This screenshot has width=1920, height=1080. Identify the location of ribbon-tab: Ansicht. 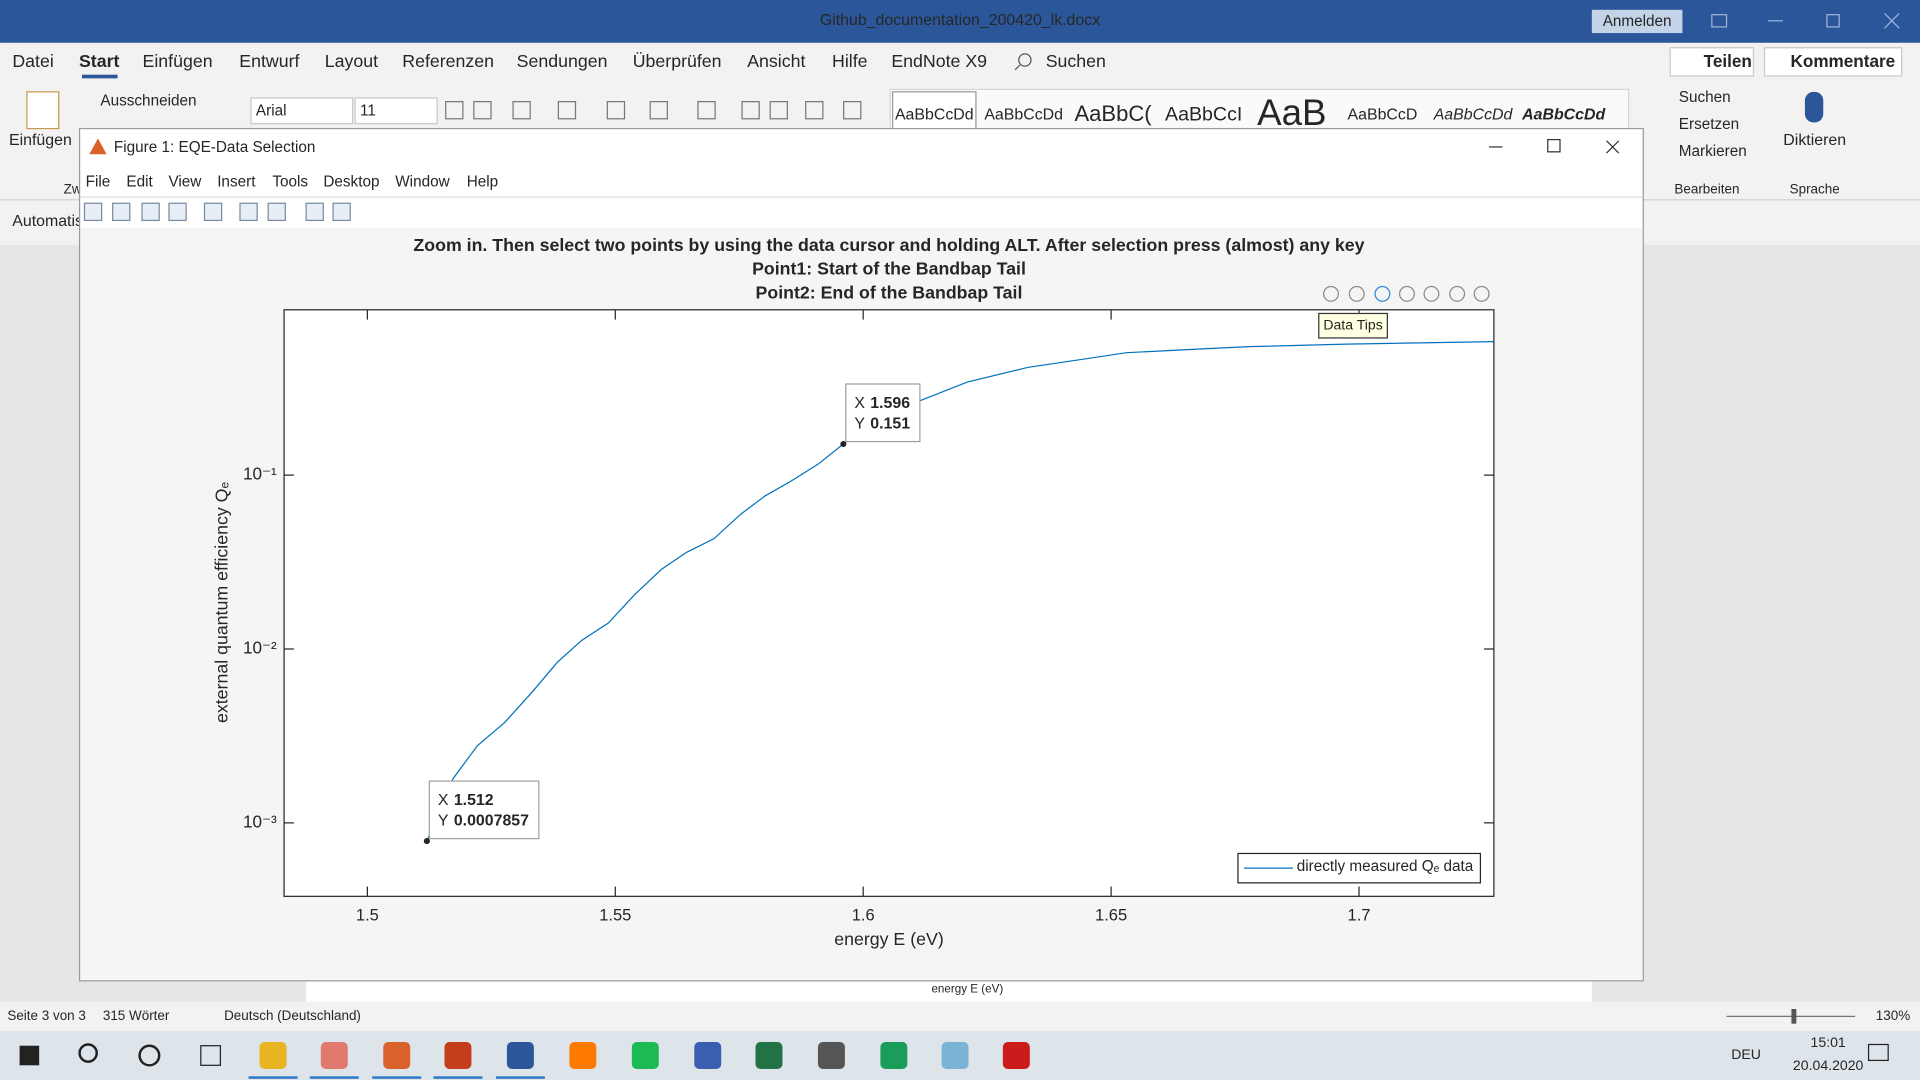
(776, 61).